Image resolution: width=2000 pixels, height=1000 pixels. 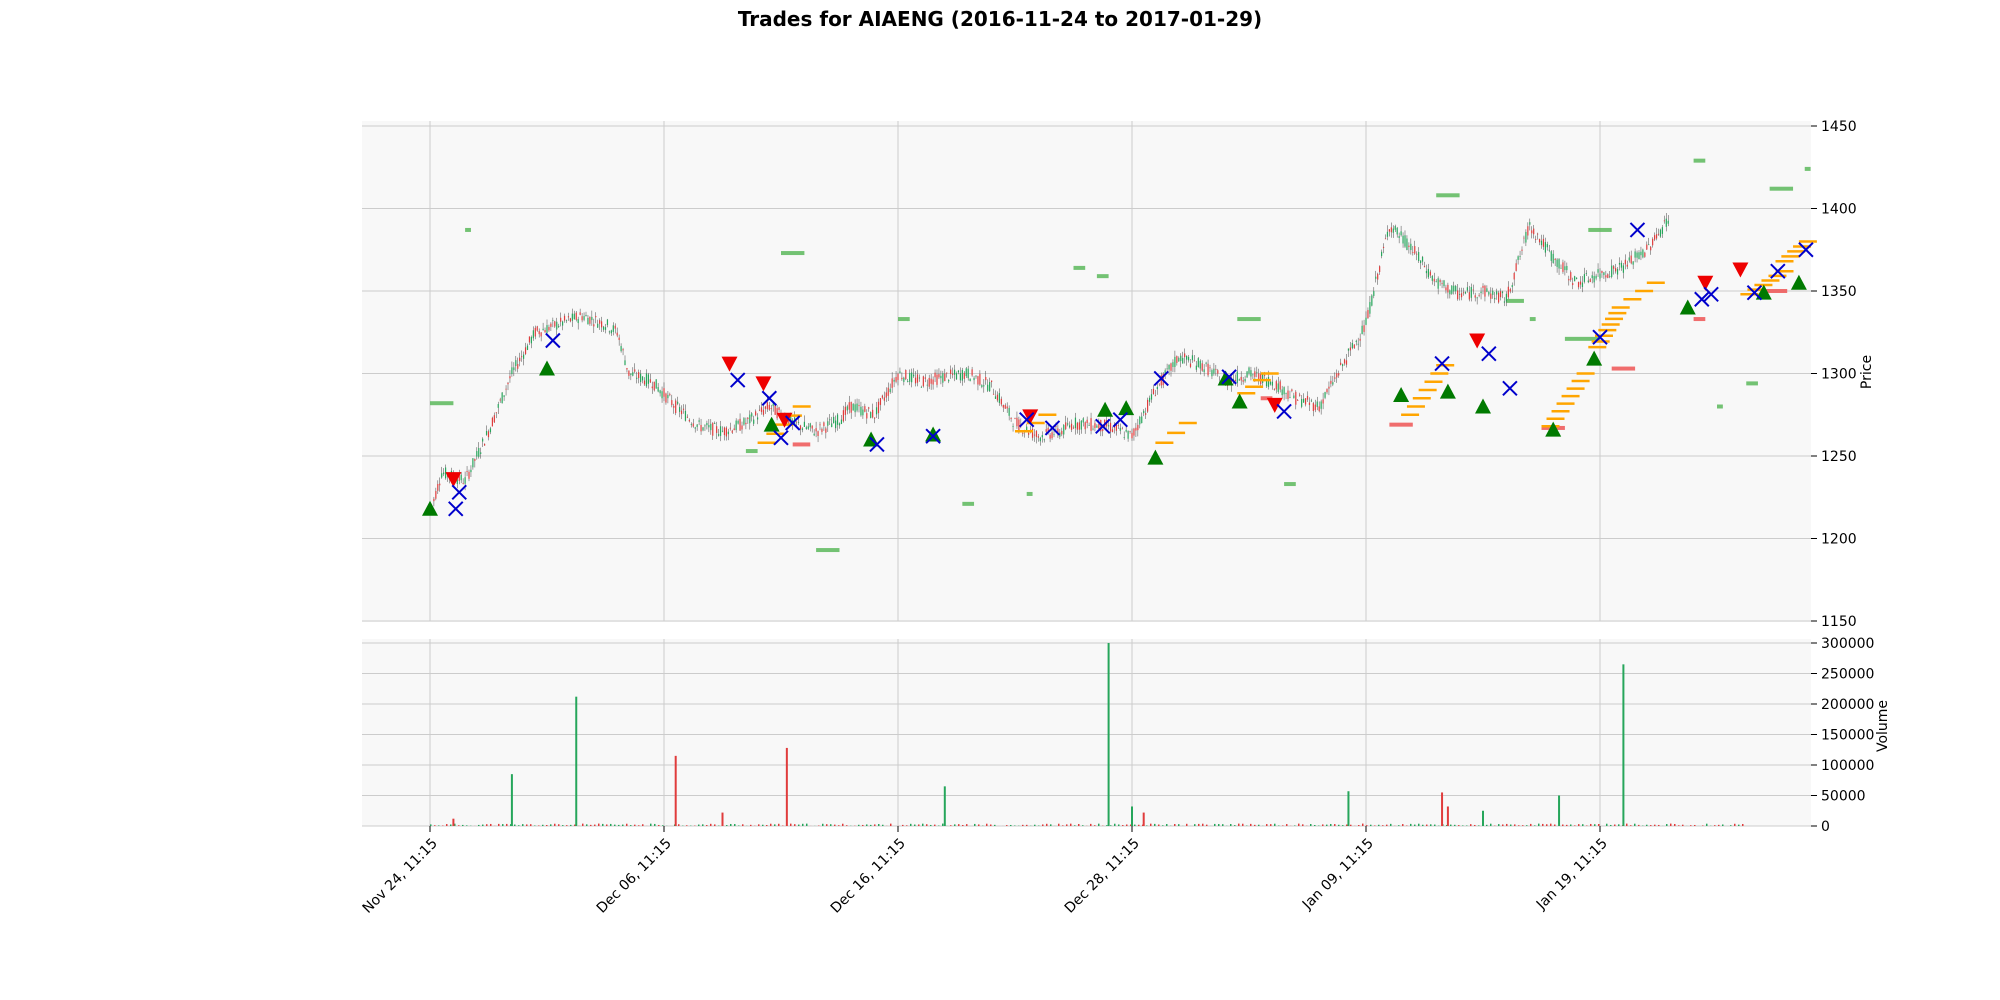 I want to click on date-tick-label: Dec 16, 11:15, so click(x=868, y=876).